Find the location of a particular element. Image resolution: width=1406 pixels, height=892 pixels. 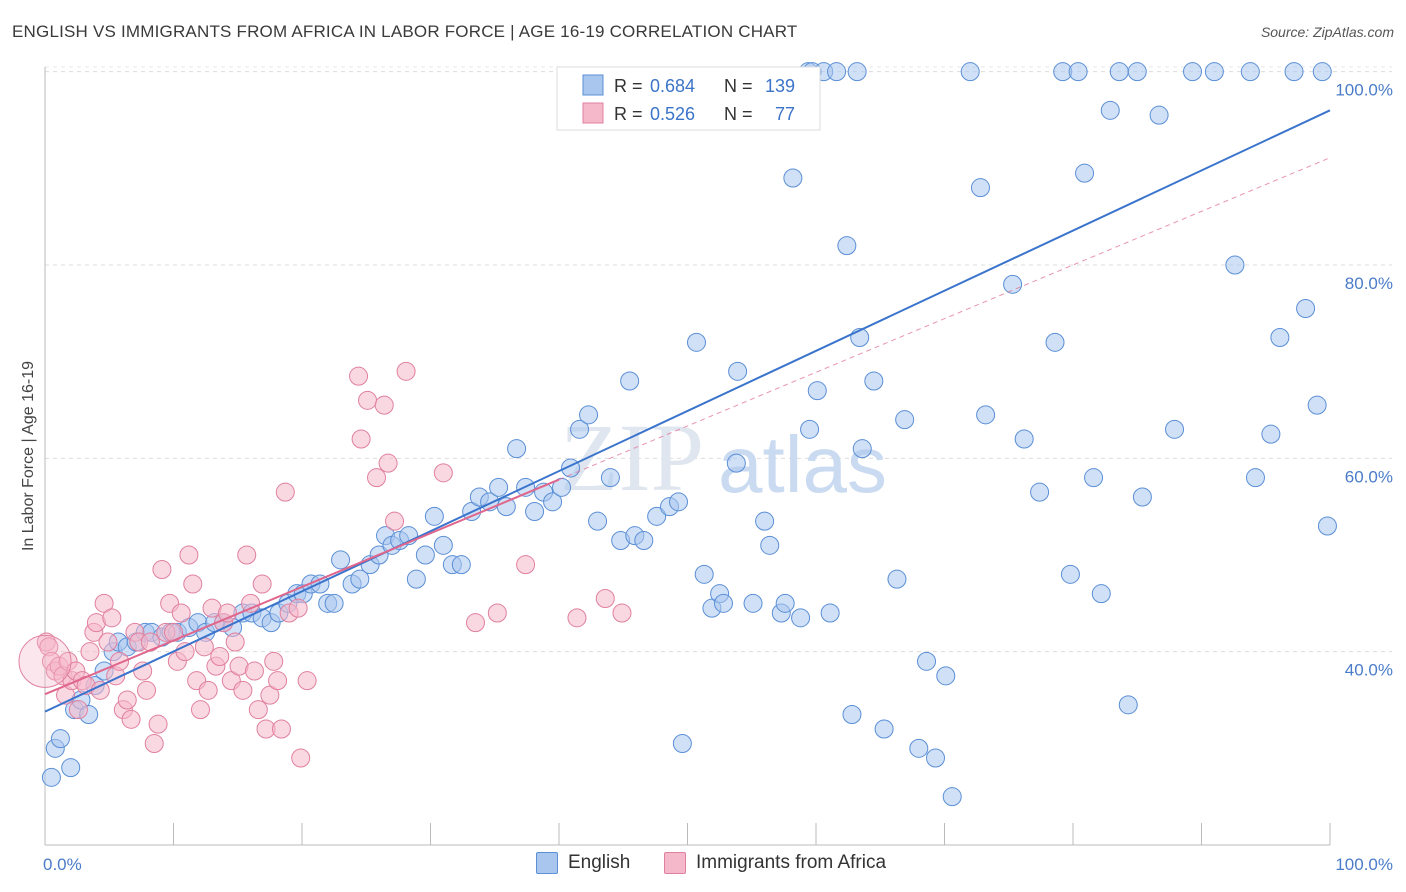

stats-r-label-0: R = is located at coordinates (628, 86).